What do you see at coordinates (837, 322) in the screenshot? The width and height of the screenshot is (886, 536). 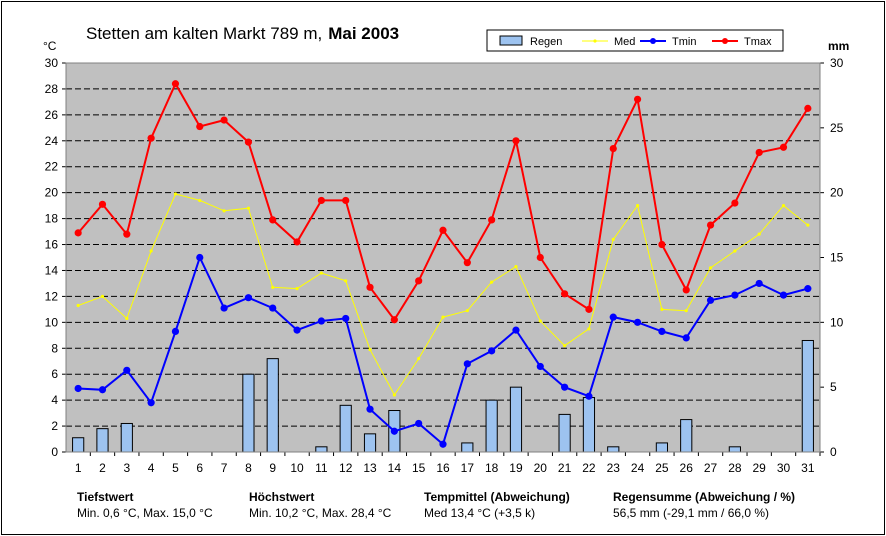 I see `right-tick-label: 10` at bounding box center [837, 322].